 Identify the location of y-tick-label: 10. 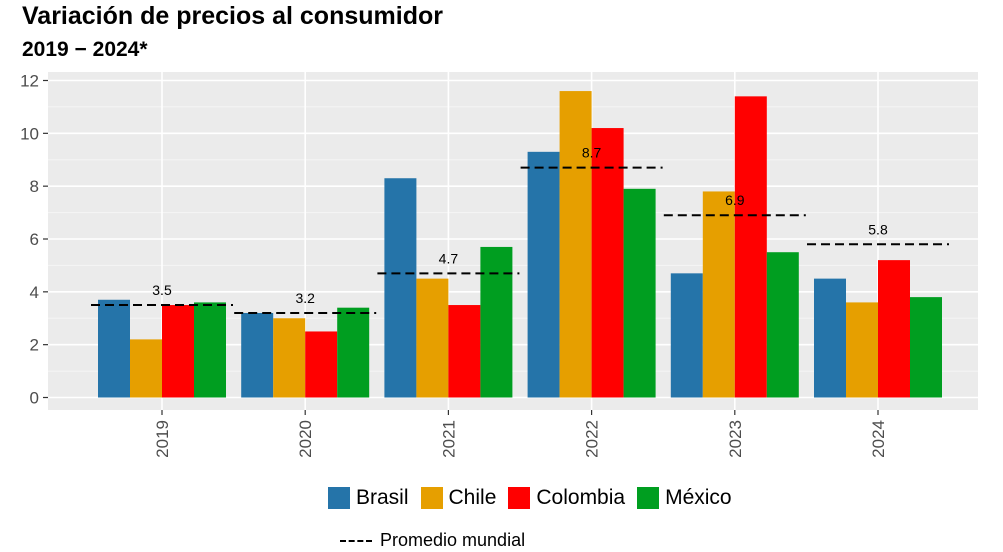
(29, 133).